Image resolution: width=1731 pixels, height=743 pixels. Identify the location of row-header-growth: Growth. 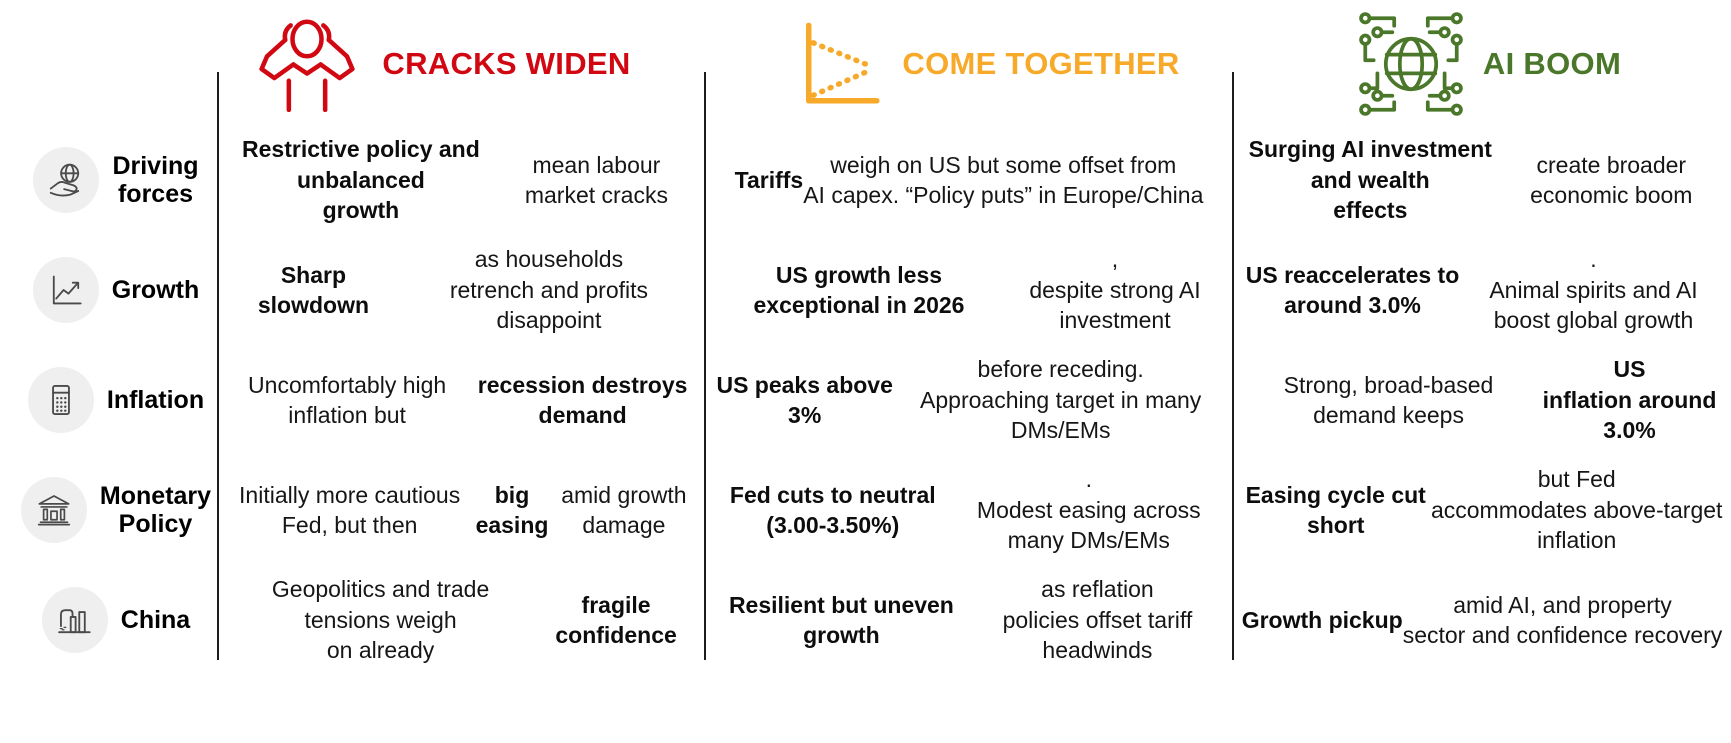
(109, 290).